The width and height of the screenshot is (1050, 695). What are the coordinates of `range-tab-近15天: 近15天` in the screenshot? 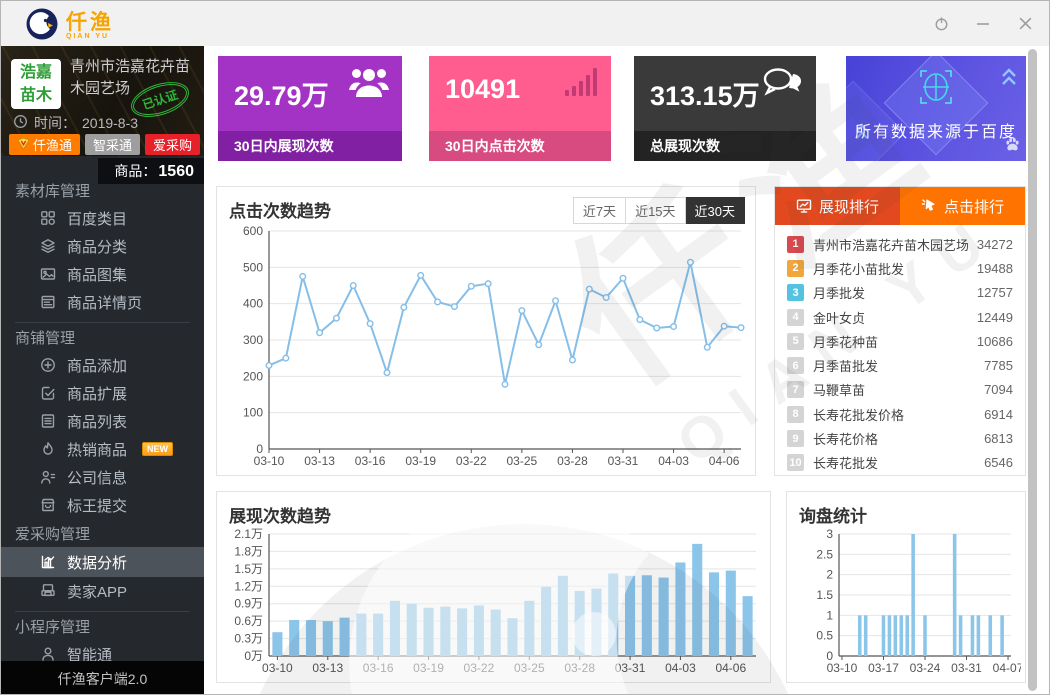 It's located at (656, 210).